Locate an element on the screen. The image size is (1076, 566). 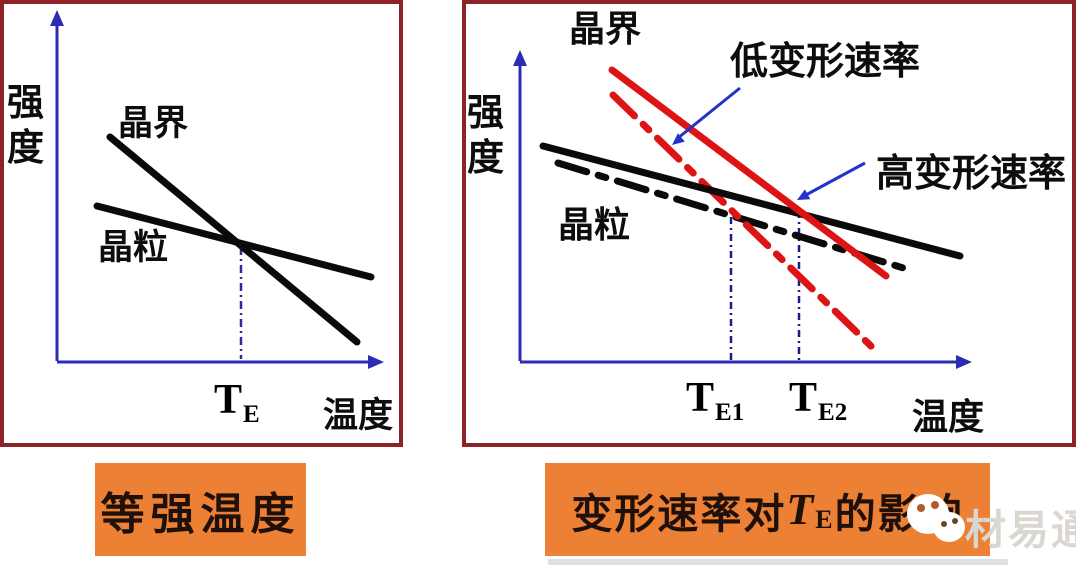
te1-tick-base: T is located at coordinates (700, 398).